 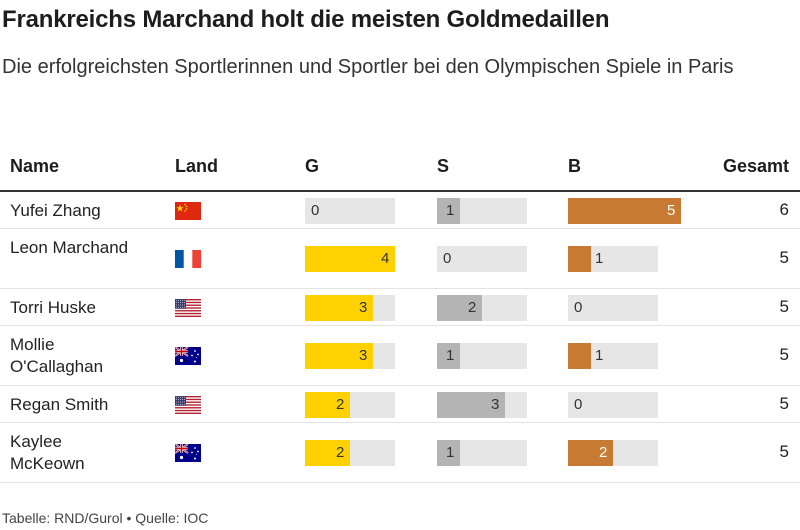 What do you see at coordinates (400, 453) in the screenshot?
I see `table-row: Kaylee McKeown 2 1 2 5` at bounding box center [400, 453].